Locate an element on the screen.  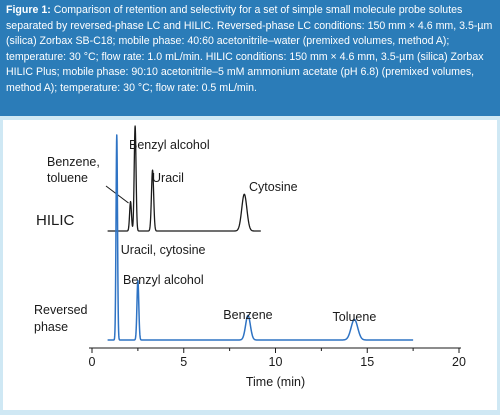
hilic-label-benzyl-alcohol: Benzyl alcohol is located at coordinates (169, 145).